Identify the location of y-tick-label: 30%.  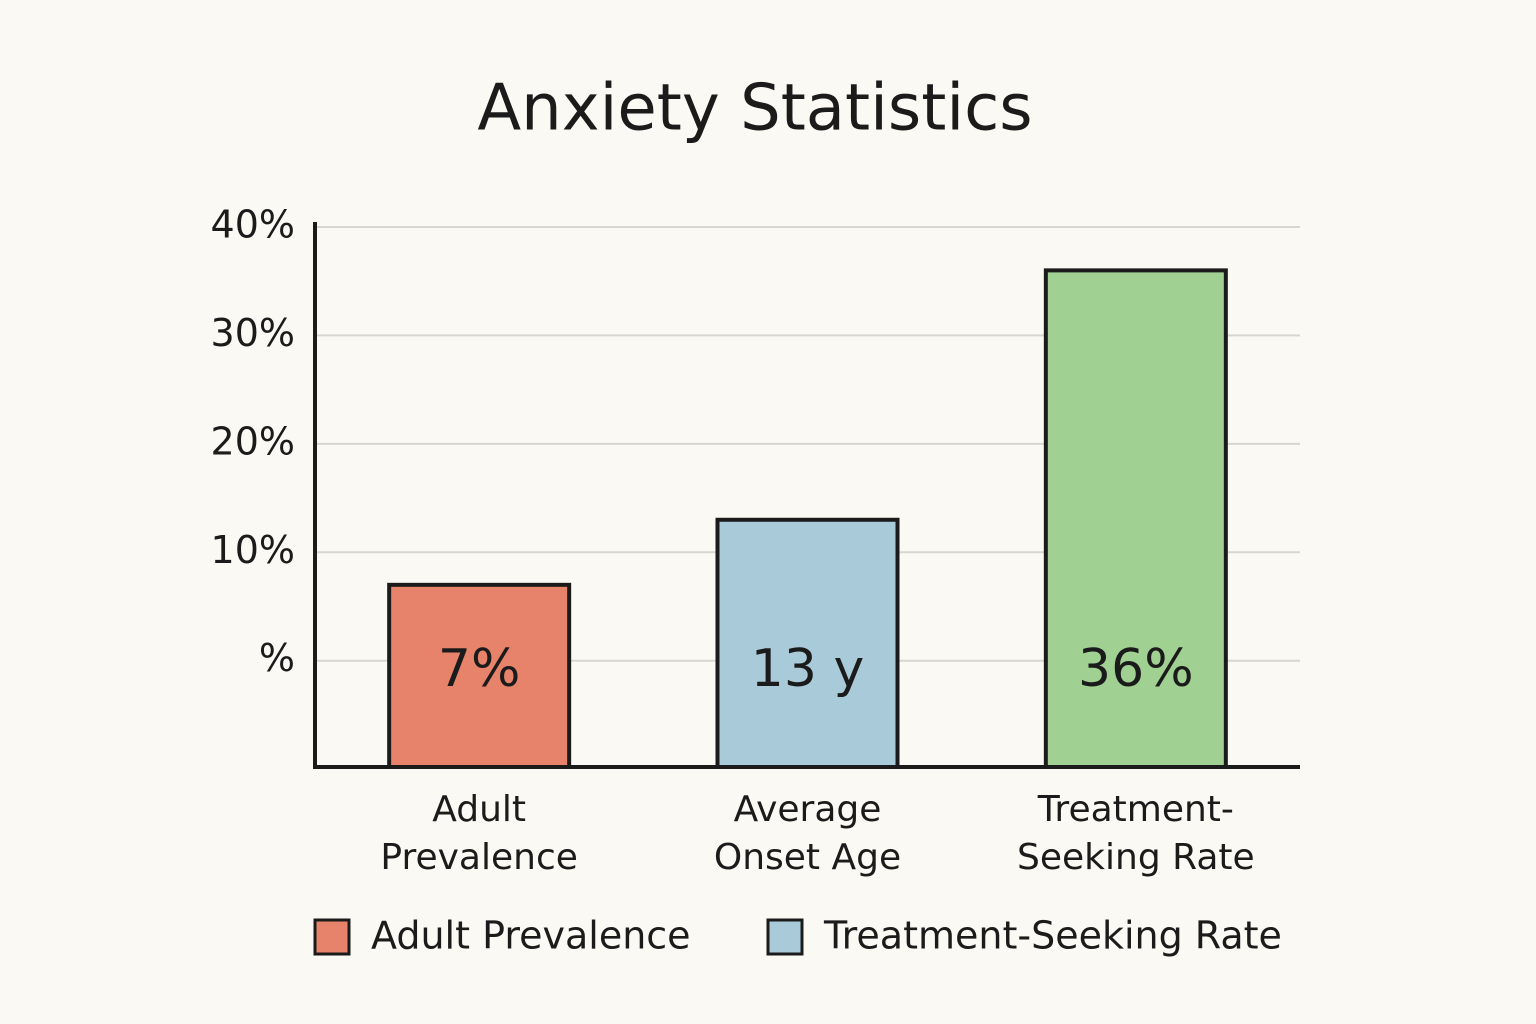
(253, 333).